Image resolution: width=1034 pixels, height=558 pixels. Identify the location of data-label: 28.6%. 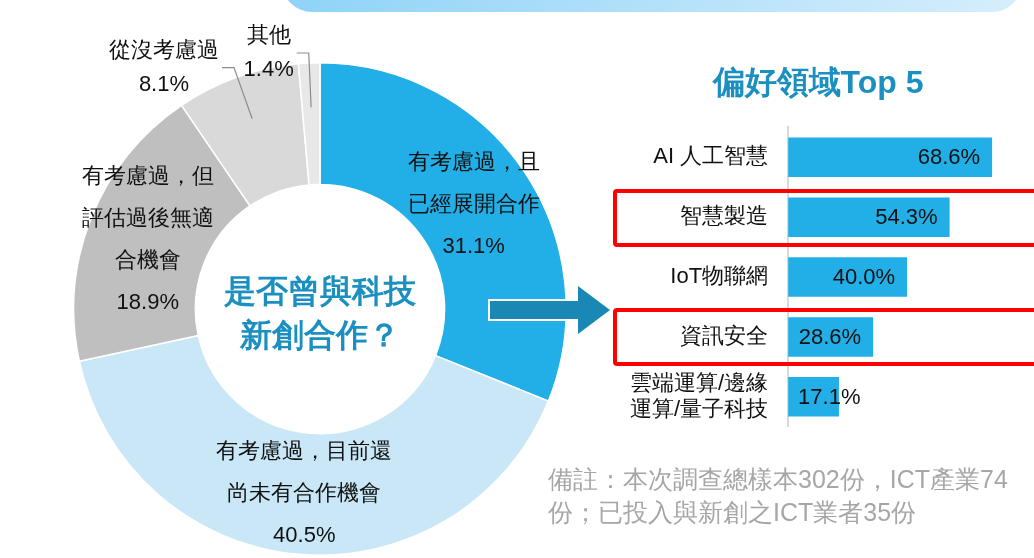
(830, 337).